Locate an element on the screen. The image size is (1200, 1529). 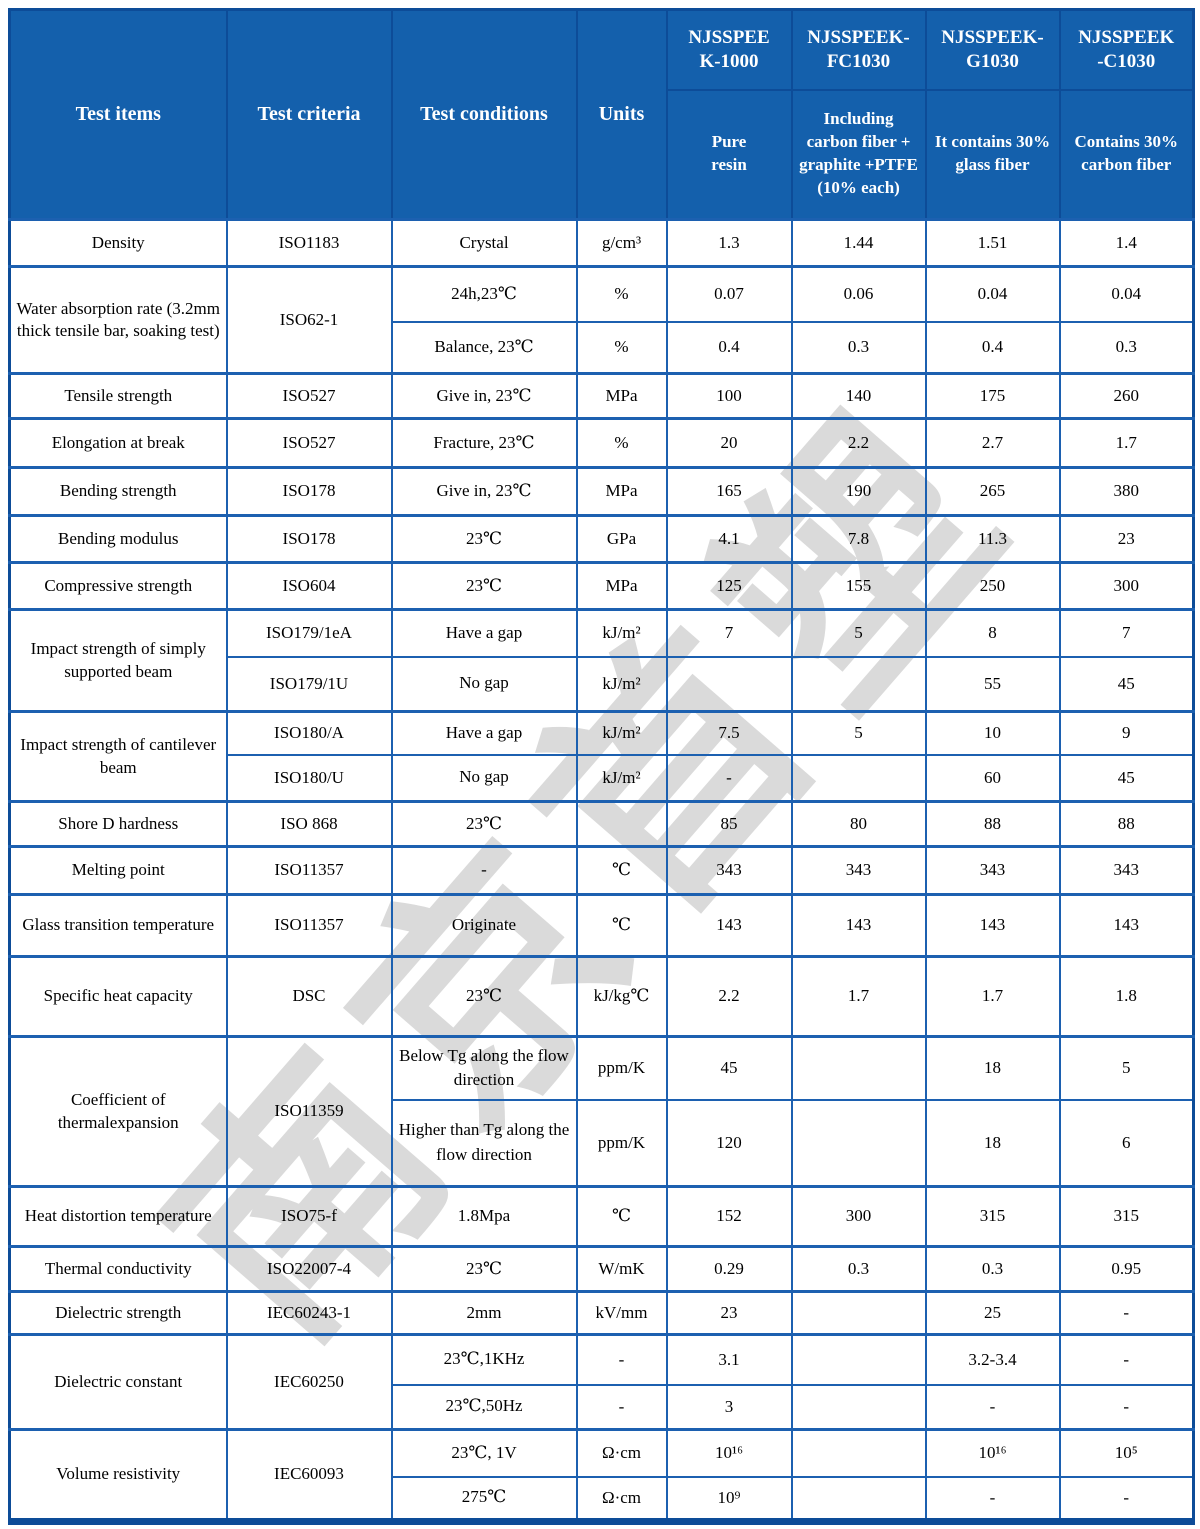
table-row: 23℃,50Hz -3- - is located at coordinates (602, 1407).